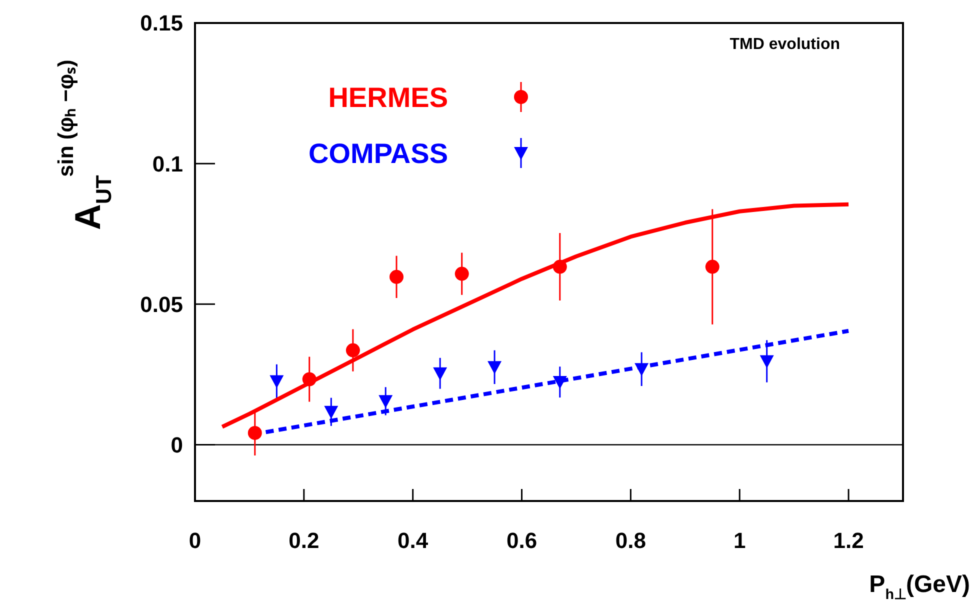  Describe the element at coordinates (167, 163) in the screenshot. I see `y-tick-label: 0.1` at that location.